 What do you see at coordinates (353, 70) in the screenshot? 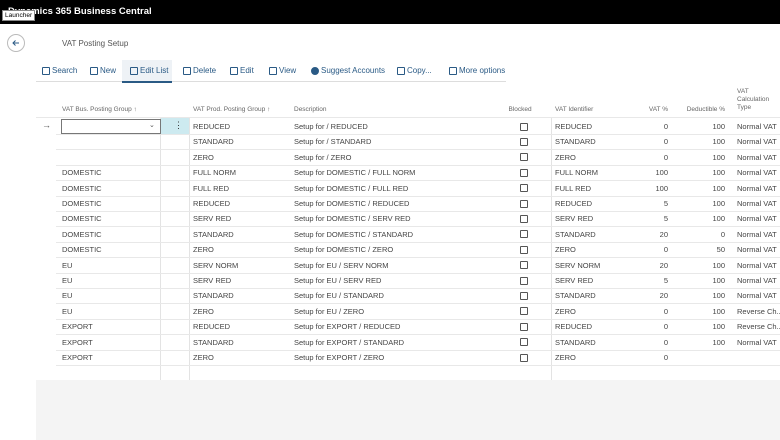
I see `action-button: Suggest Accounts` at bounding box center [353, 70].